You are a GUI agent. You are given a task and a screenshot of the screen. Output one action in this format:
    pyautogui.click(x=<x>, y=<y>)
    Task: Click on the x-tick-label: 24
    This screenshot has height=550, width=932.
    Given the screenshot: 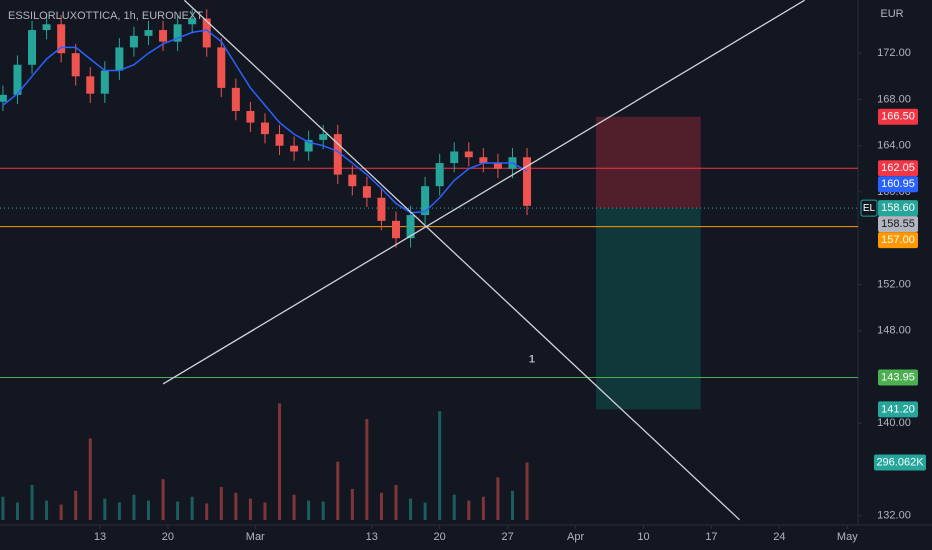 What is the action you would take?
    pyautogui.click(x=779, y=537)
    